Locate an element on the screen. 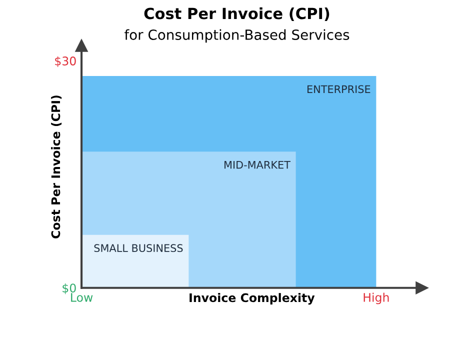  y-tick-label: $0 is located at coordinates (69, 288).